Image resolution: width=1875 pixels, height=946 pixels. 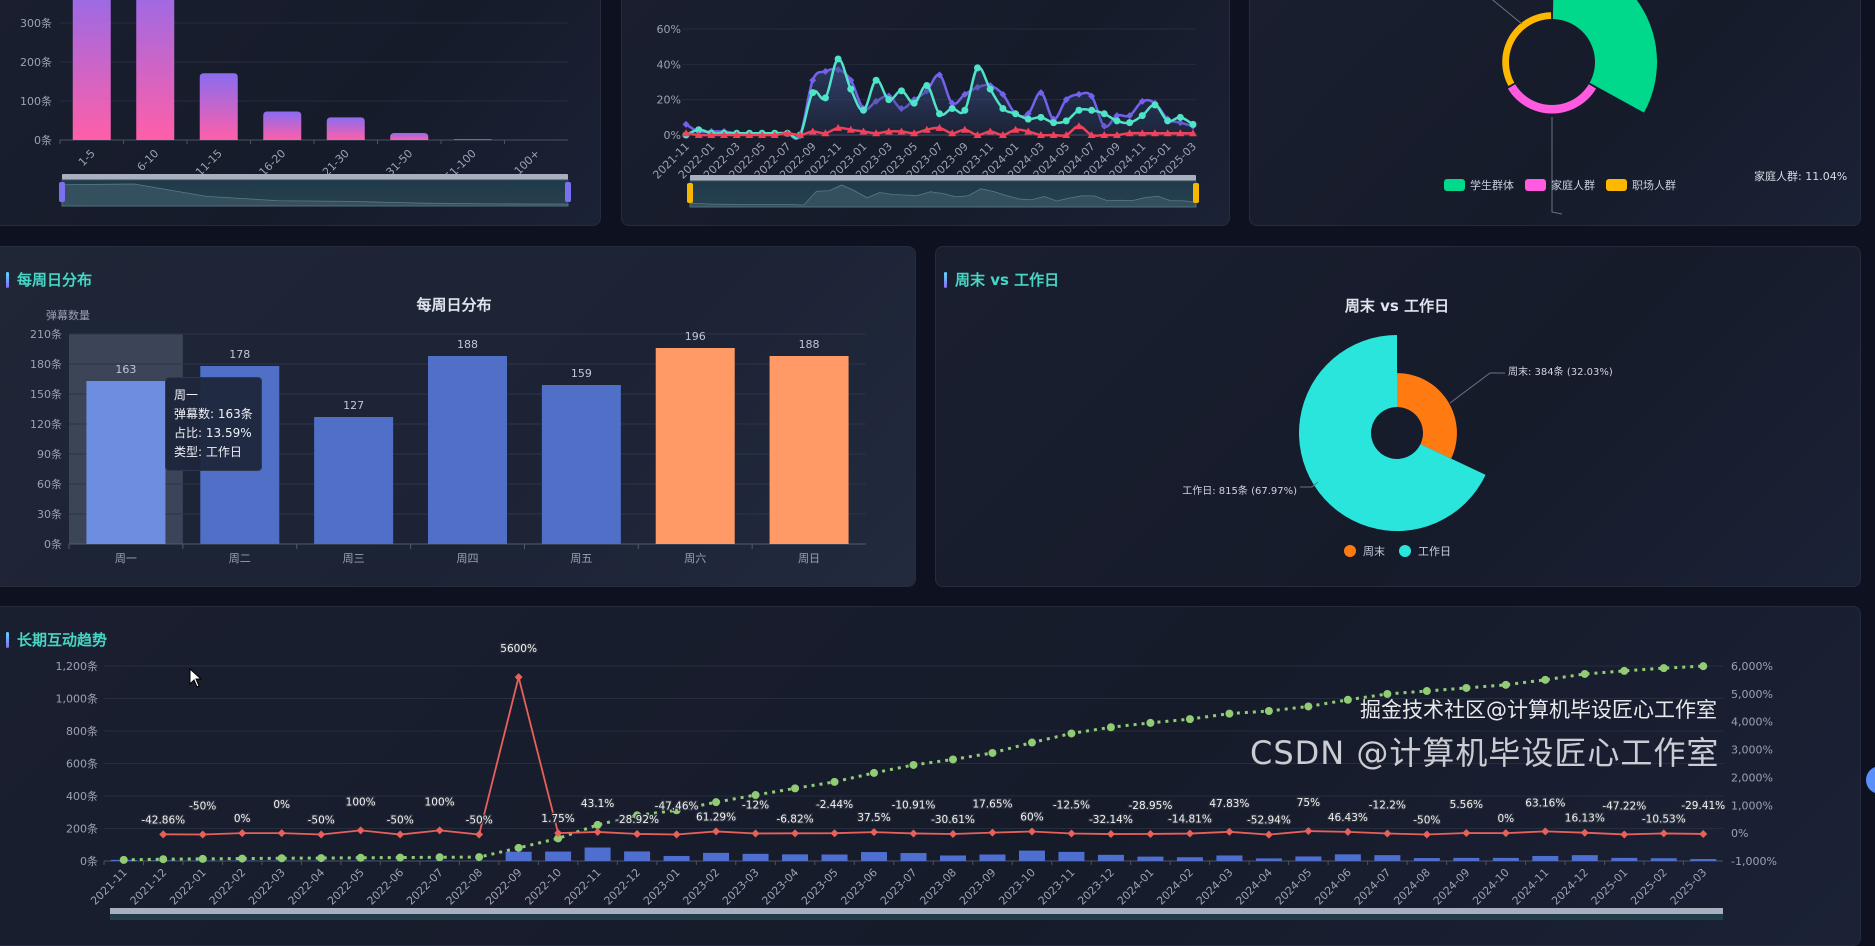 I want to click on growth-label: -14.81%, so click(x=1190, y=820).